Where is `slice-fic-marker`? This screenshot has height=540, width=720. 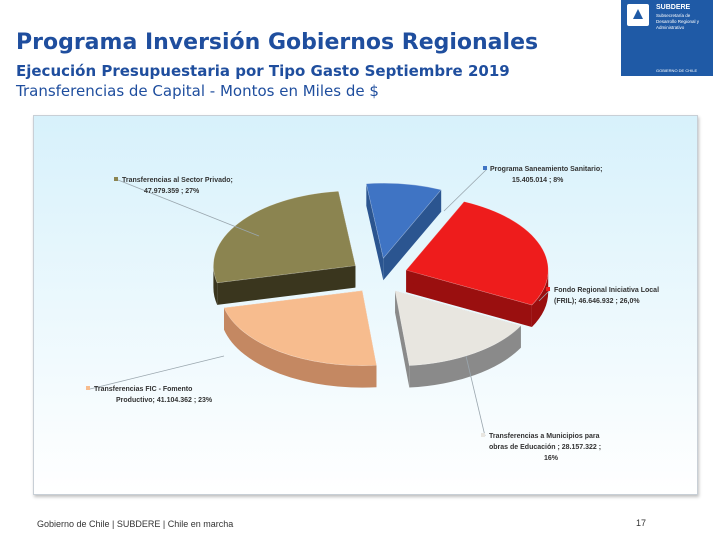 slice-fic-marker is located at coordinates (88, 388).